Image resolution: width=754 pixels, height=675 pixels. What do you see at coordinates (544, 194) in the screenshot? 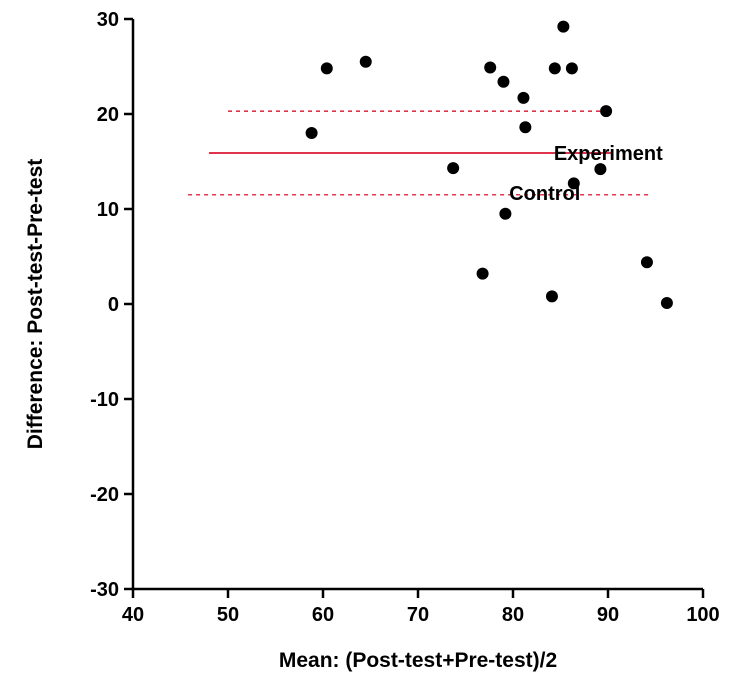
I see `annotation-label: Control` at bounding box center [544, 194].